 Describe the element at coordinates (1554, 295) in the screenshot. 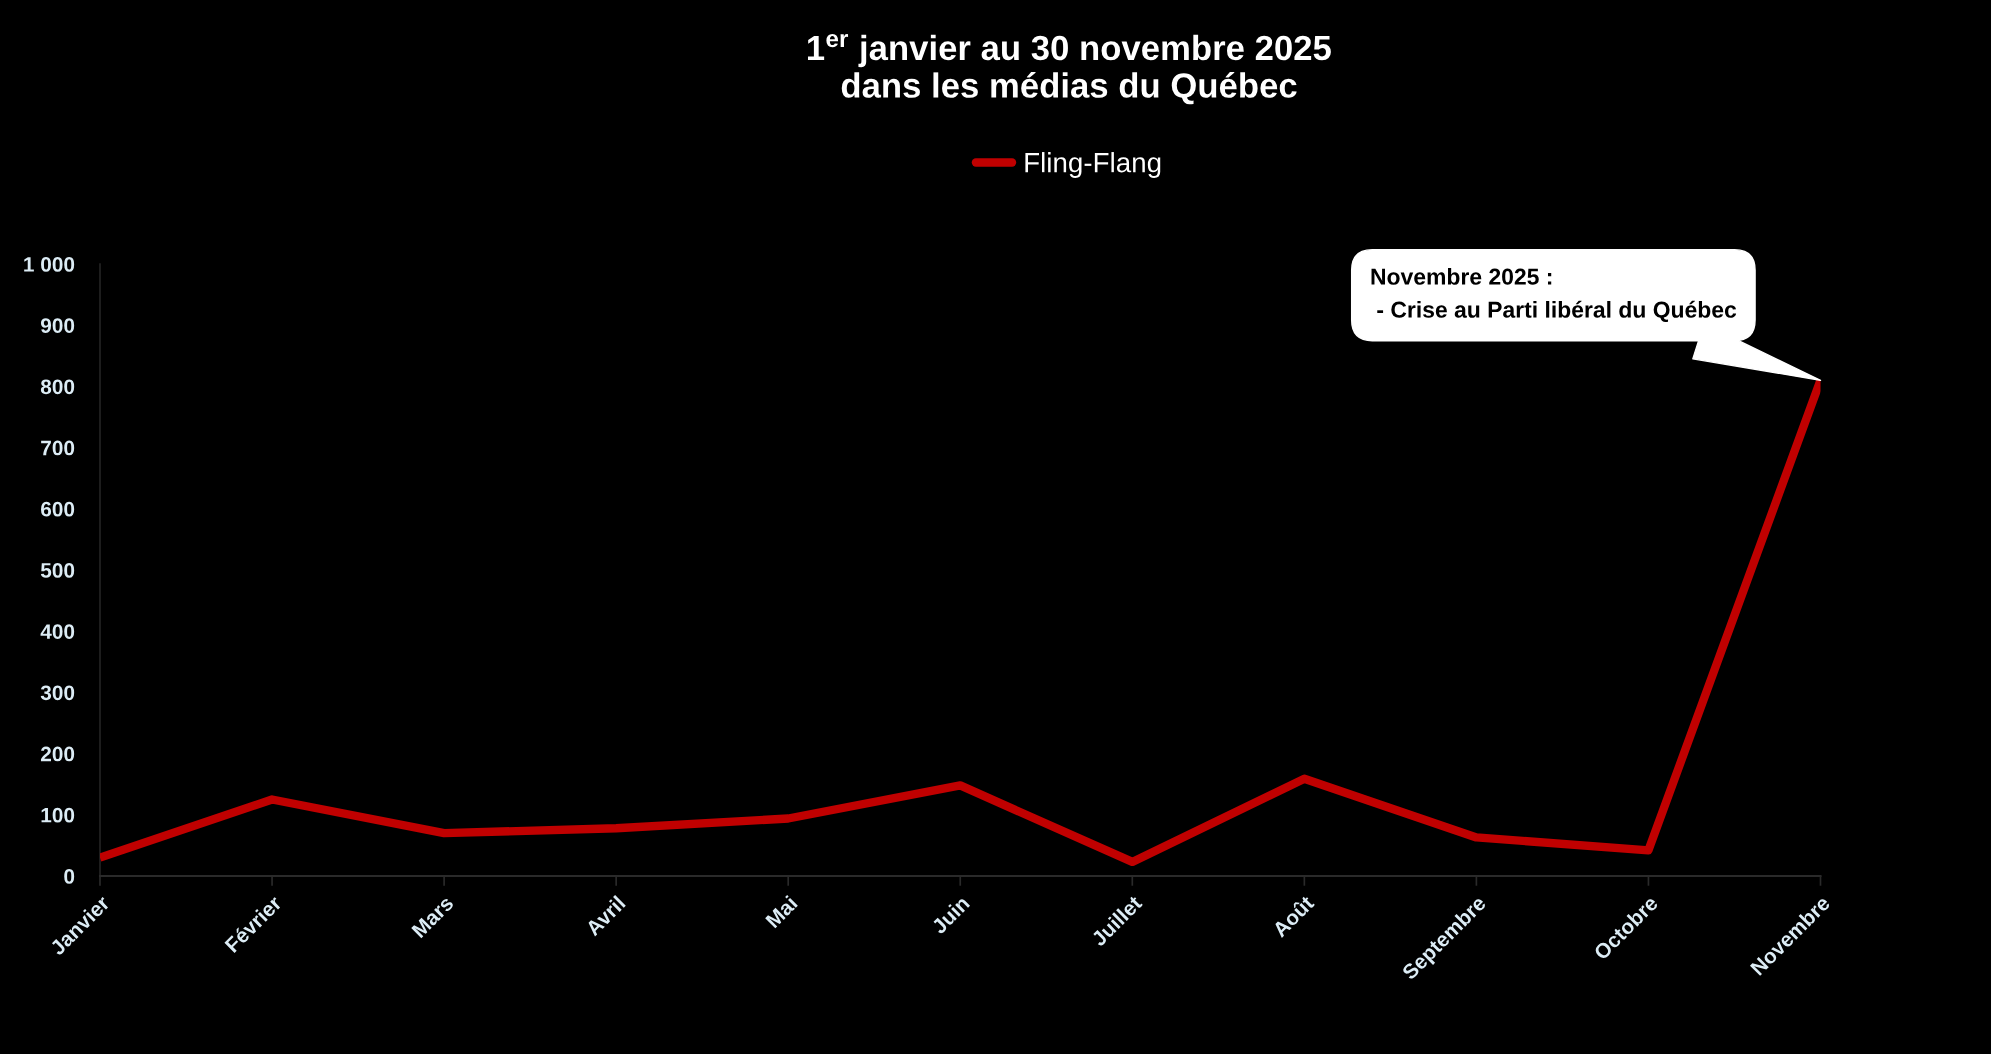

I see `annotation: Novembre 2025 : - Crise au Parti libéral du Québec` at that location.